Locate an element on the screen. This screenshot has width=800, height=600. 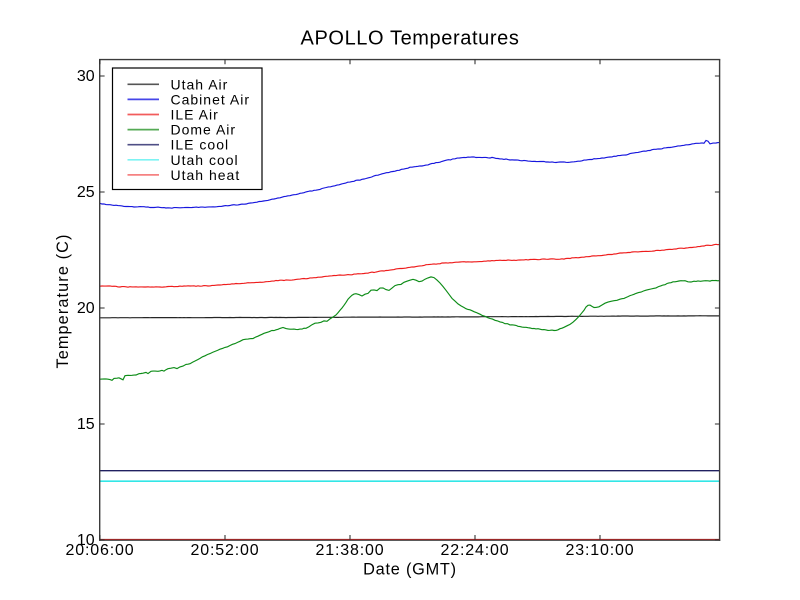
svg-text: 25 is located at coordinates (86, 192).